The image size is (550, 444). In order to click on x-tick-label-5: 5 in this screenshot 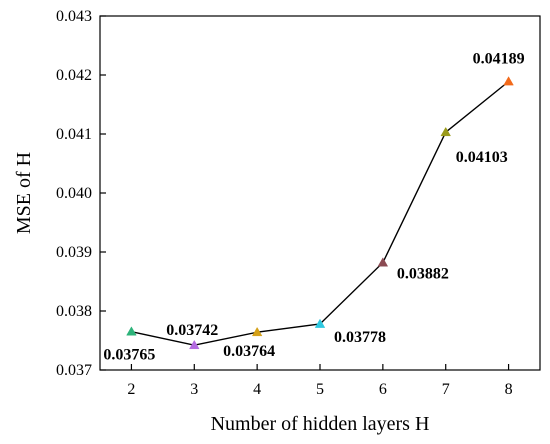, I will do `click(320, 389)`.